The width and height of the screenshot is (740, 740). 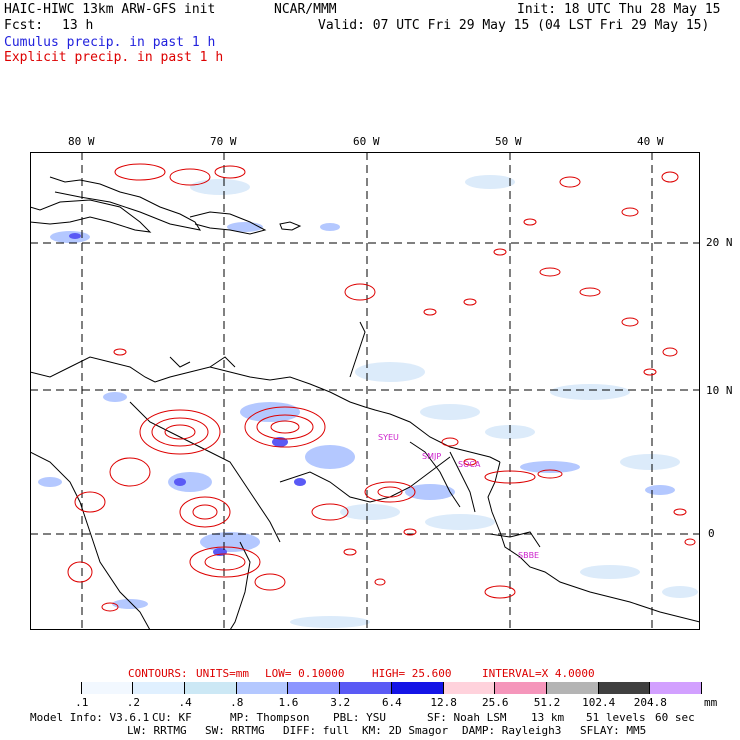 I want to click on lon-label-70w: 70 W, so click(x=223, y=141).